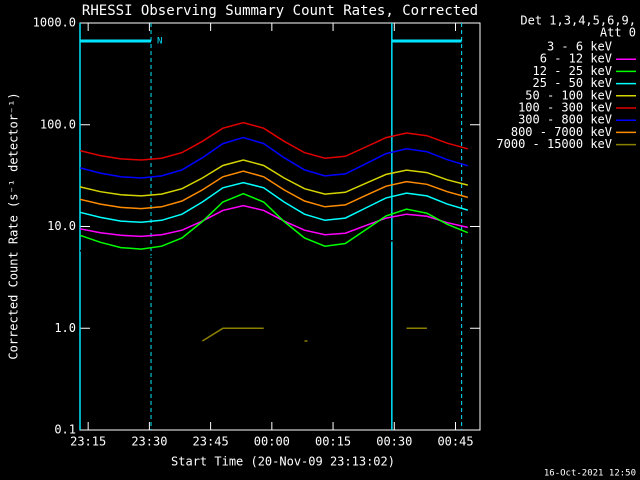  Describe the element at coordinates (572, 71) in the screenshot. I see `legend-label: 12 - 25 keV` at that location.